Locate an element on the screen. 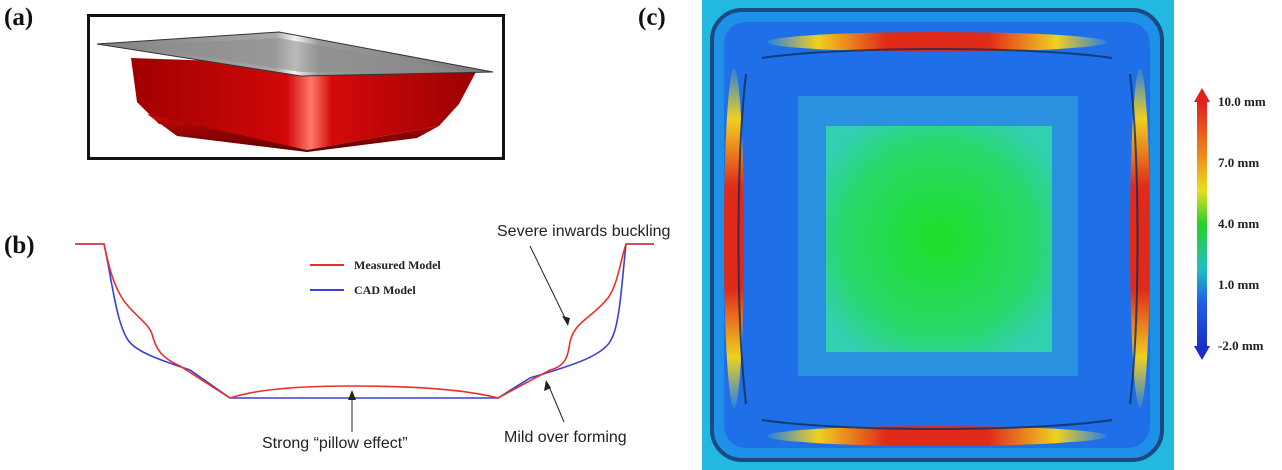 This screenshot has width=1282, height=470. colorbar-tick-label: 1.0 mm is located at coordinates (1238, 284).